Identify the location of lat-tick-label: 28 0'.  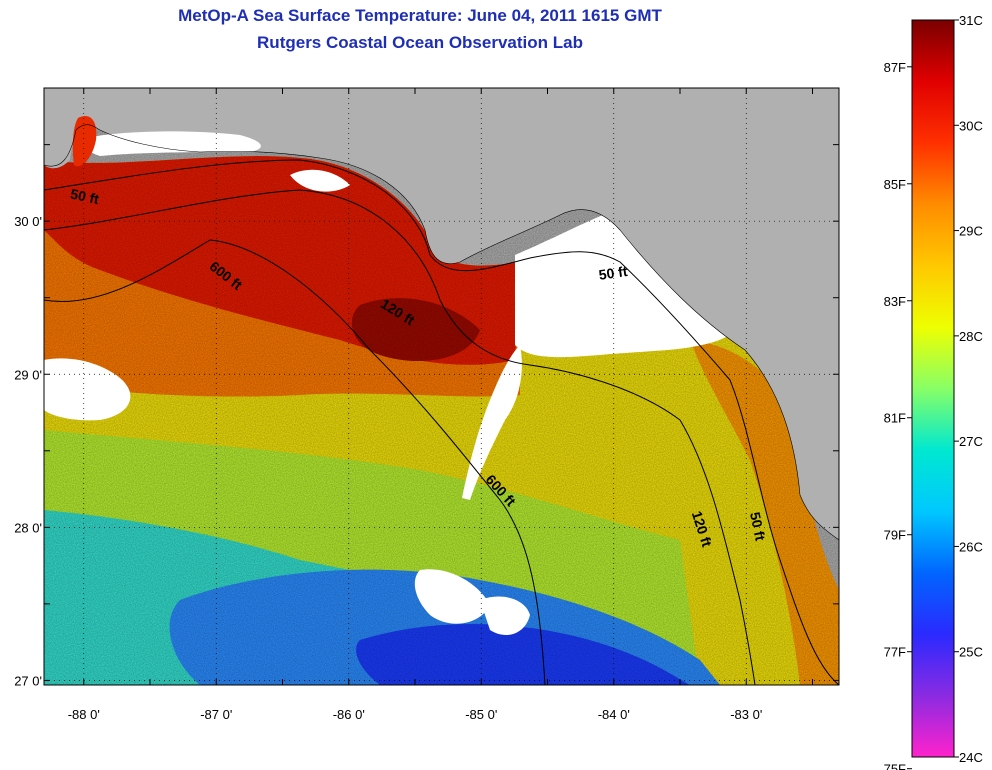
(28, 527).